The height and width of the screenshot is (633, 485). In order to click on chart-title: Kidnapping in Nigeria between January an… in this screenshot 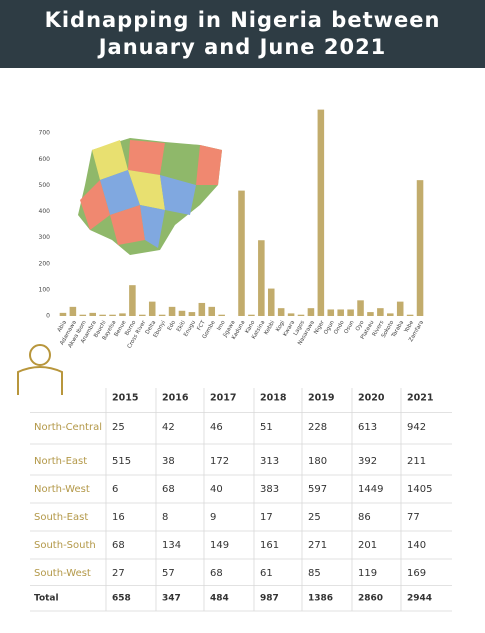, I will do `click(242, 33)`.